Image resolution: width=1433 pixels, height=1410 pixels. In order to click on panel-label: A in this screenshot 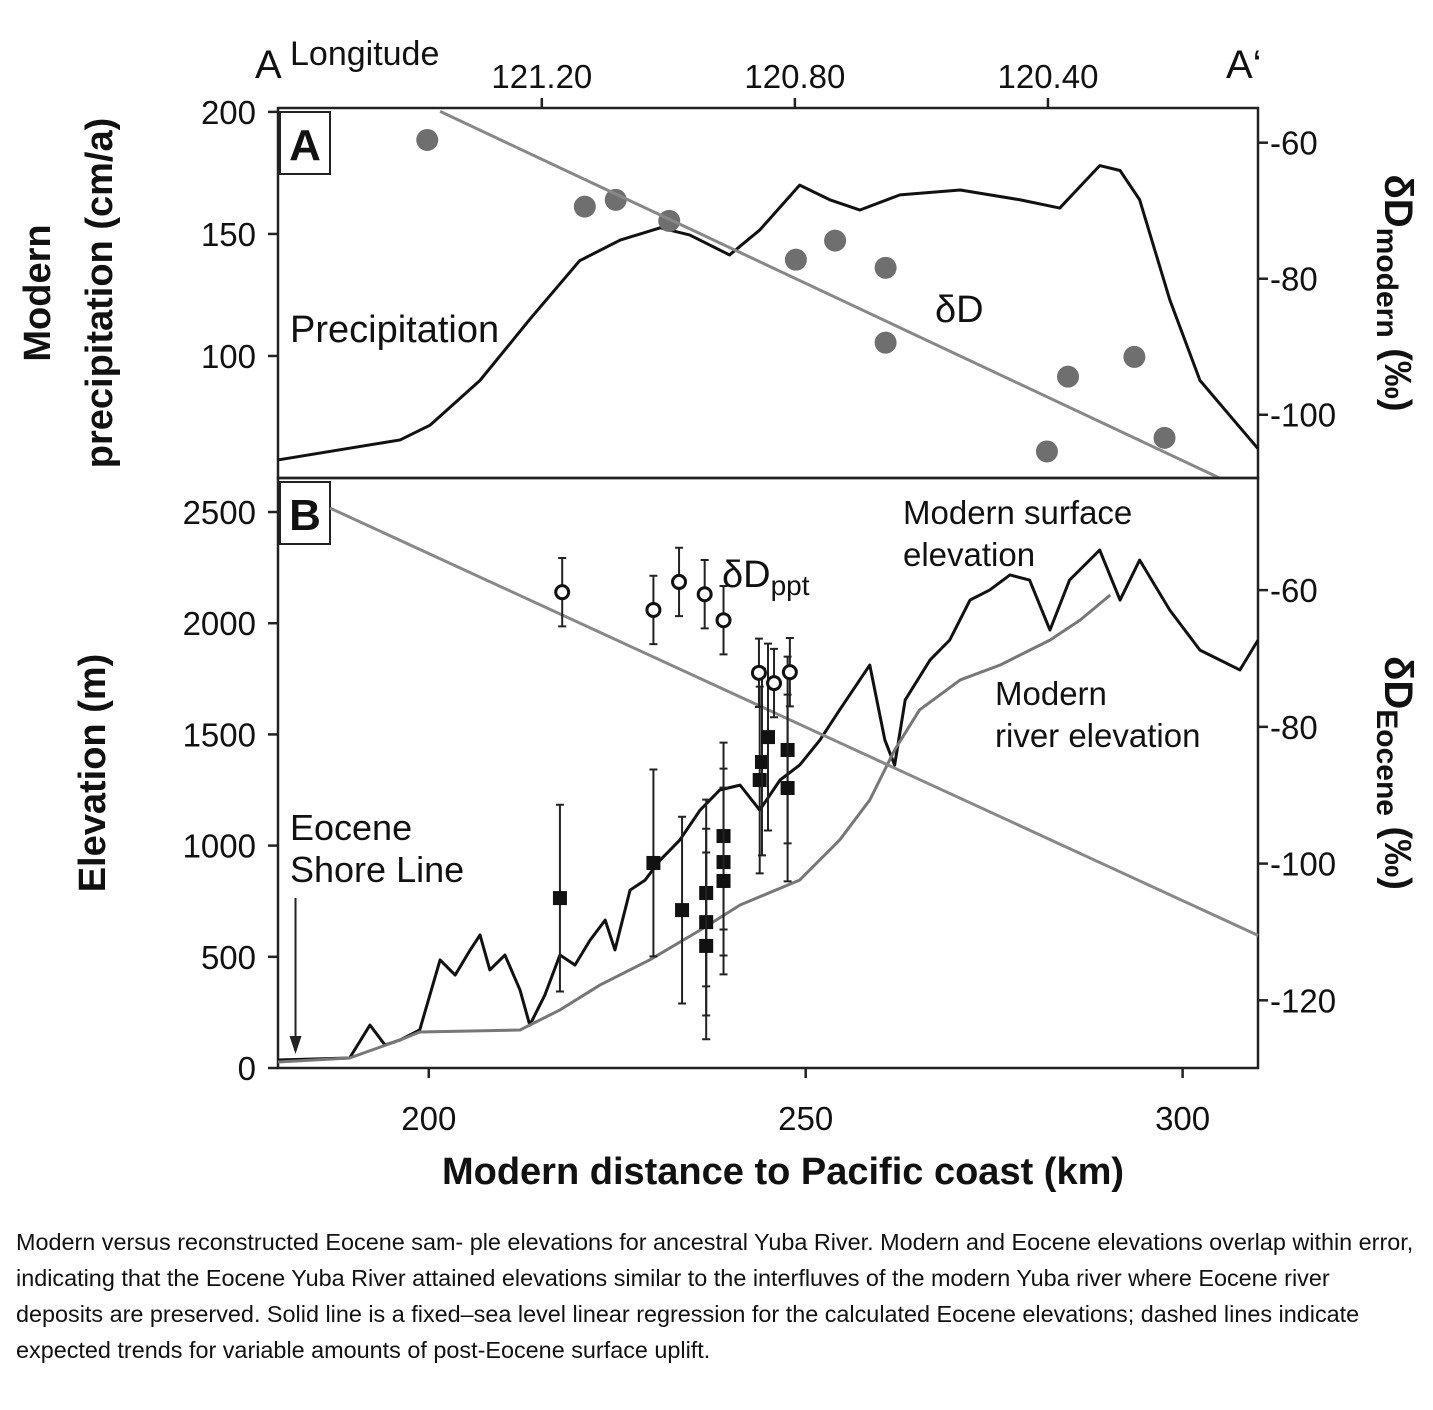, I will do `click(305, 145)`.